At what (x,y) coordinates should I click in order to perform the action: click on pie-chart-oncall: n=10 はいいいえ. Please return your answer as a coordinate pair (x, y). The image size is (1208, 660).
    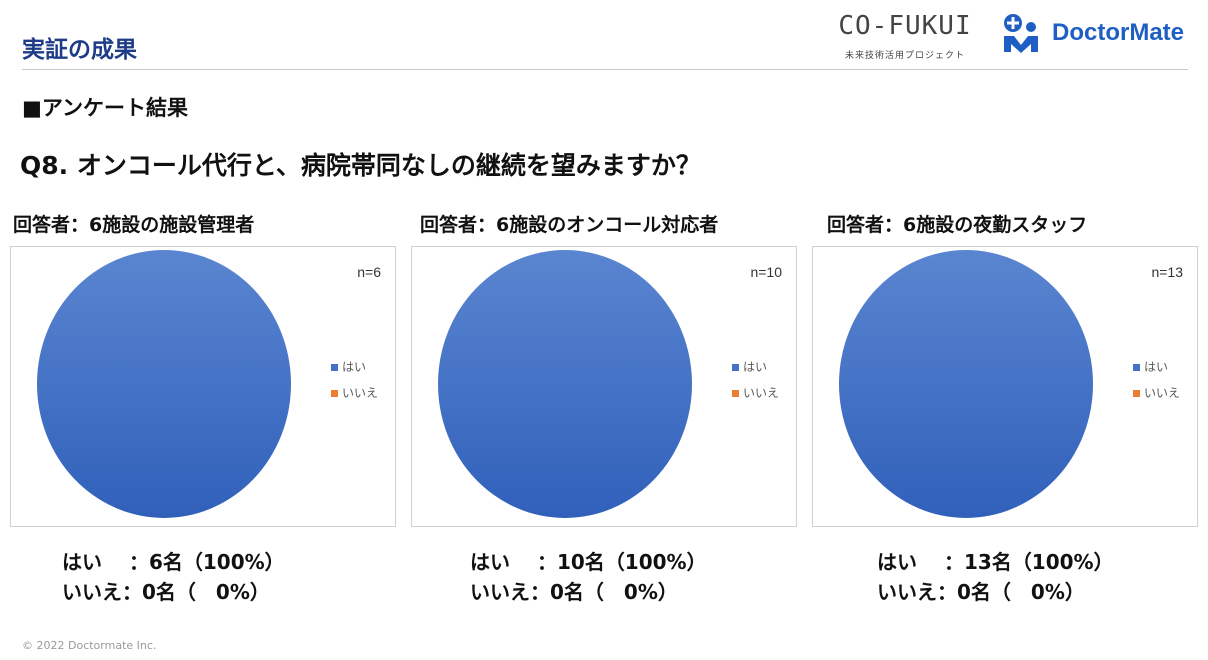
    Looking at the image, I should click on (604, 386).